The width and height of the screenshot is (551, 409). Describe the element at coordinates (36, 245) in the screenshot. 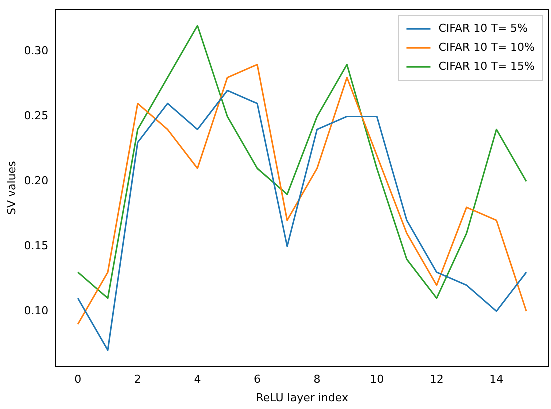

I see `y-tick-label: 0.15` at that location.